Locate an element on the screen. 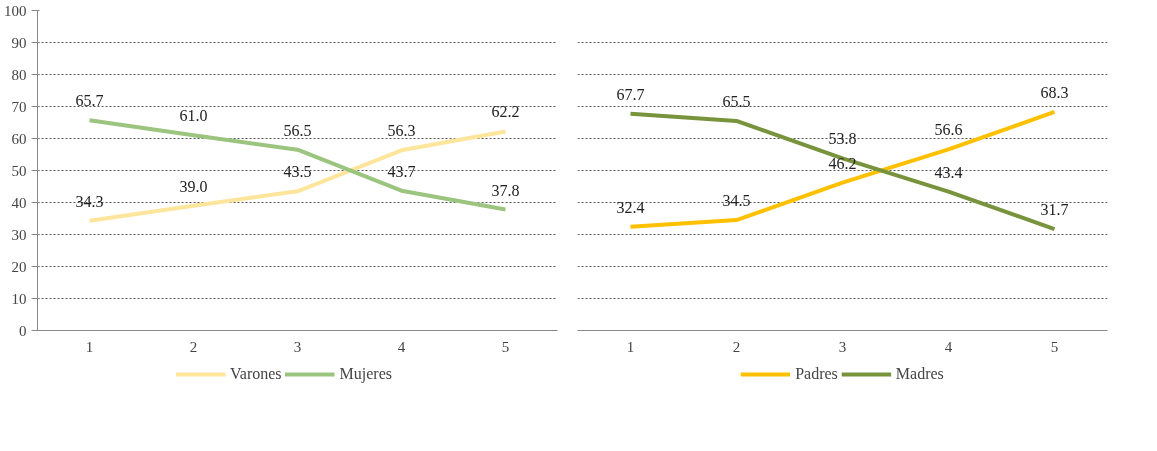  y-tick-label: 0 is located at coordinates (23, 330).